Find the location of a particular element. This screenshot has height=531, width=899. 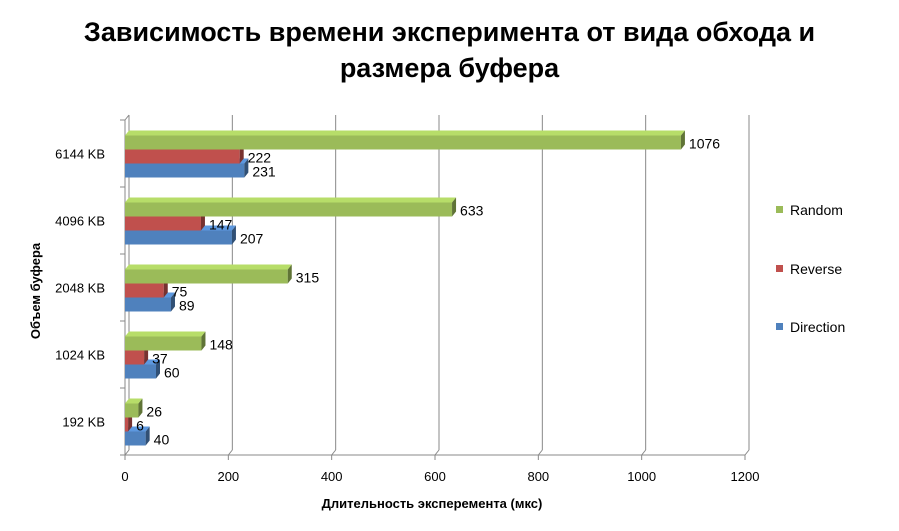

y-tick-label: 192 KB is located at coordinates (83, 422).